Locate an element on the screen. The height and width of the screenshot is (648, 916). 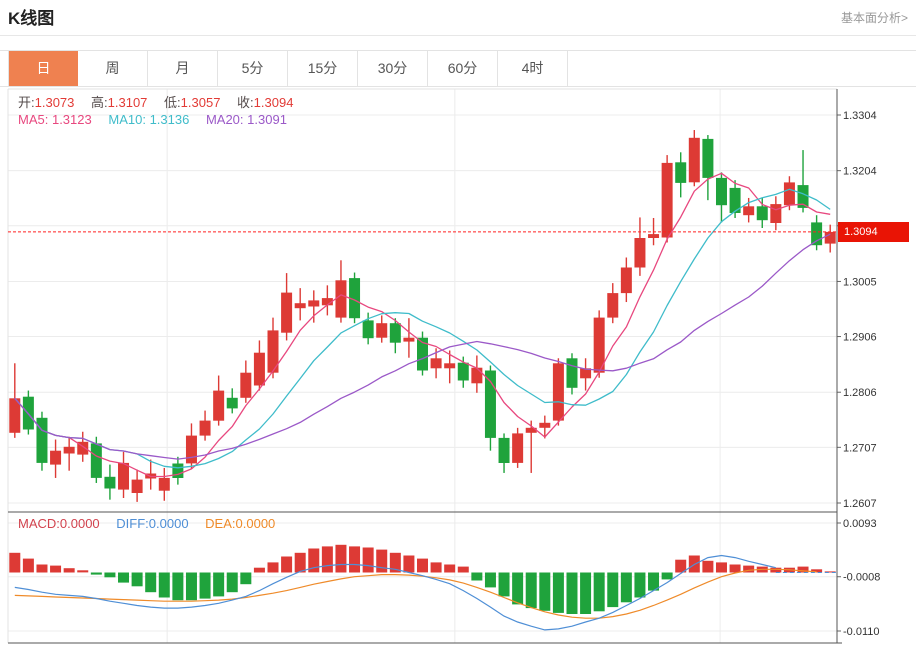
page-title: K线图 is located at coordinates (31, 18).